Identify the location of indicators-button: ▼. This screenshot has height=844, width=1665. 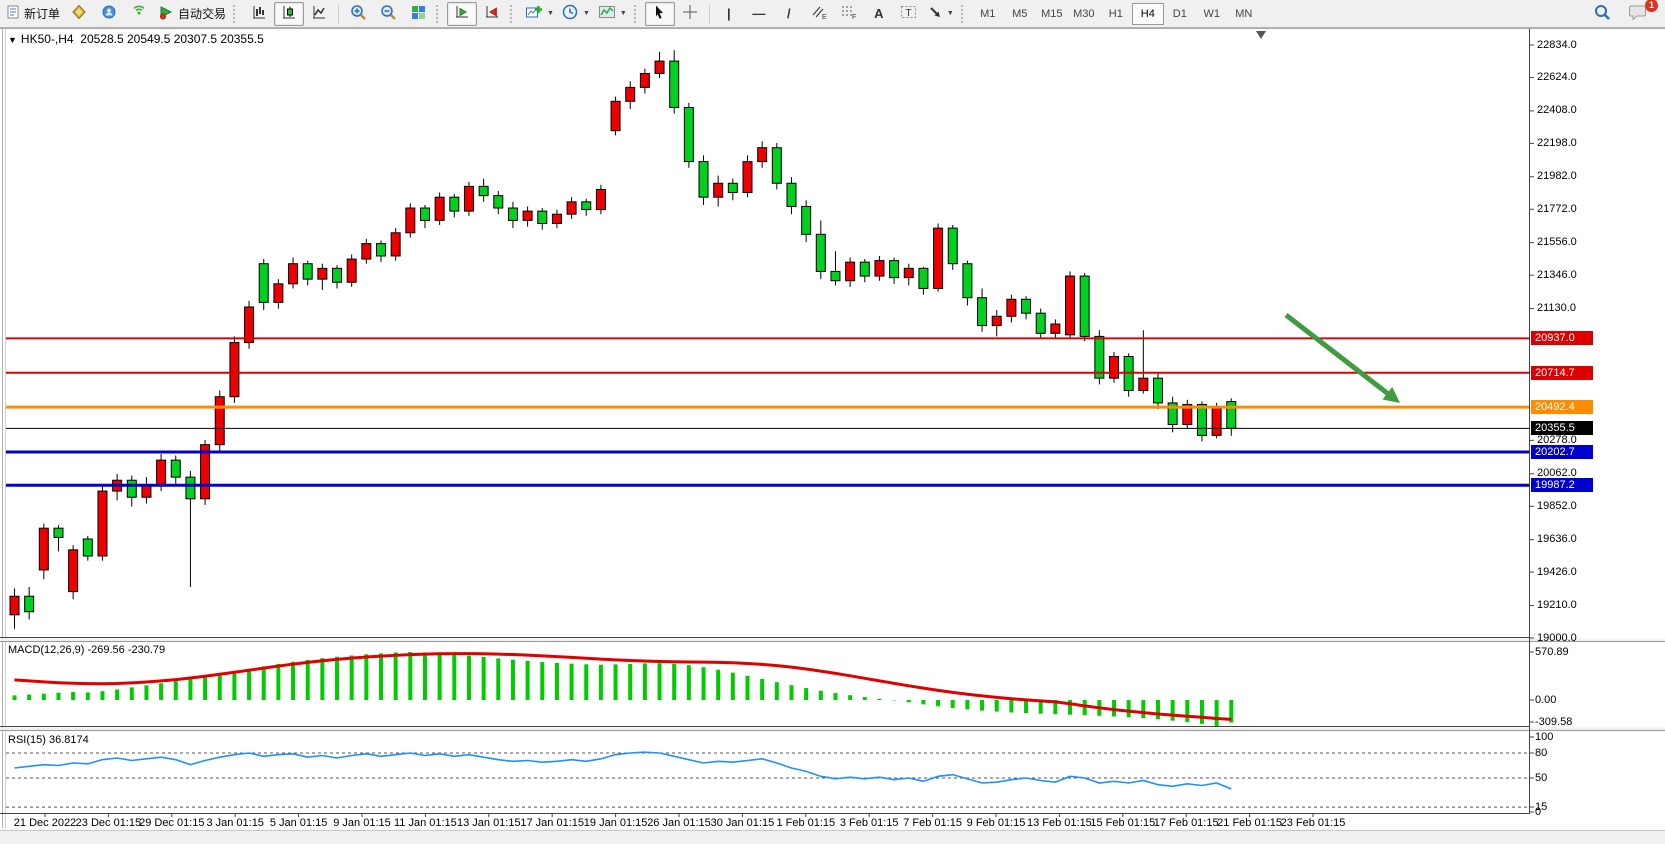
(539, 14).